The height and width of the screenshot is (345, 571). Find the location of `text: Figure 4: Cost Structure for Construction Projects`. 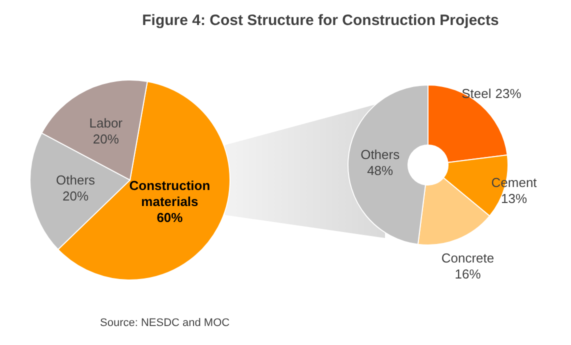

text: Figure 4: Cost Structure for Construction Projects is located at coordinates (320, 20).